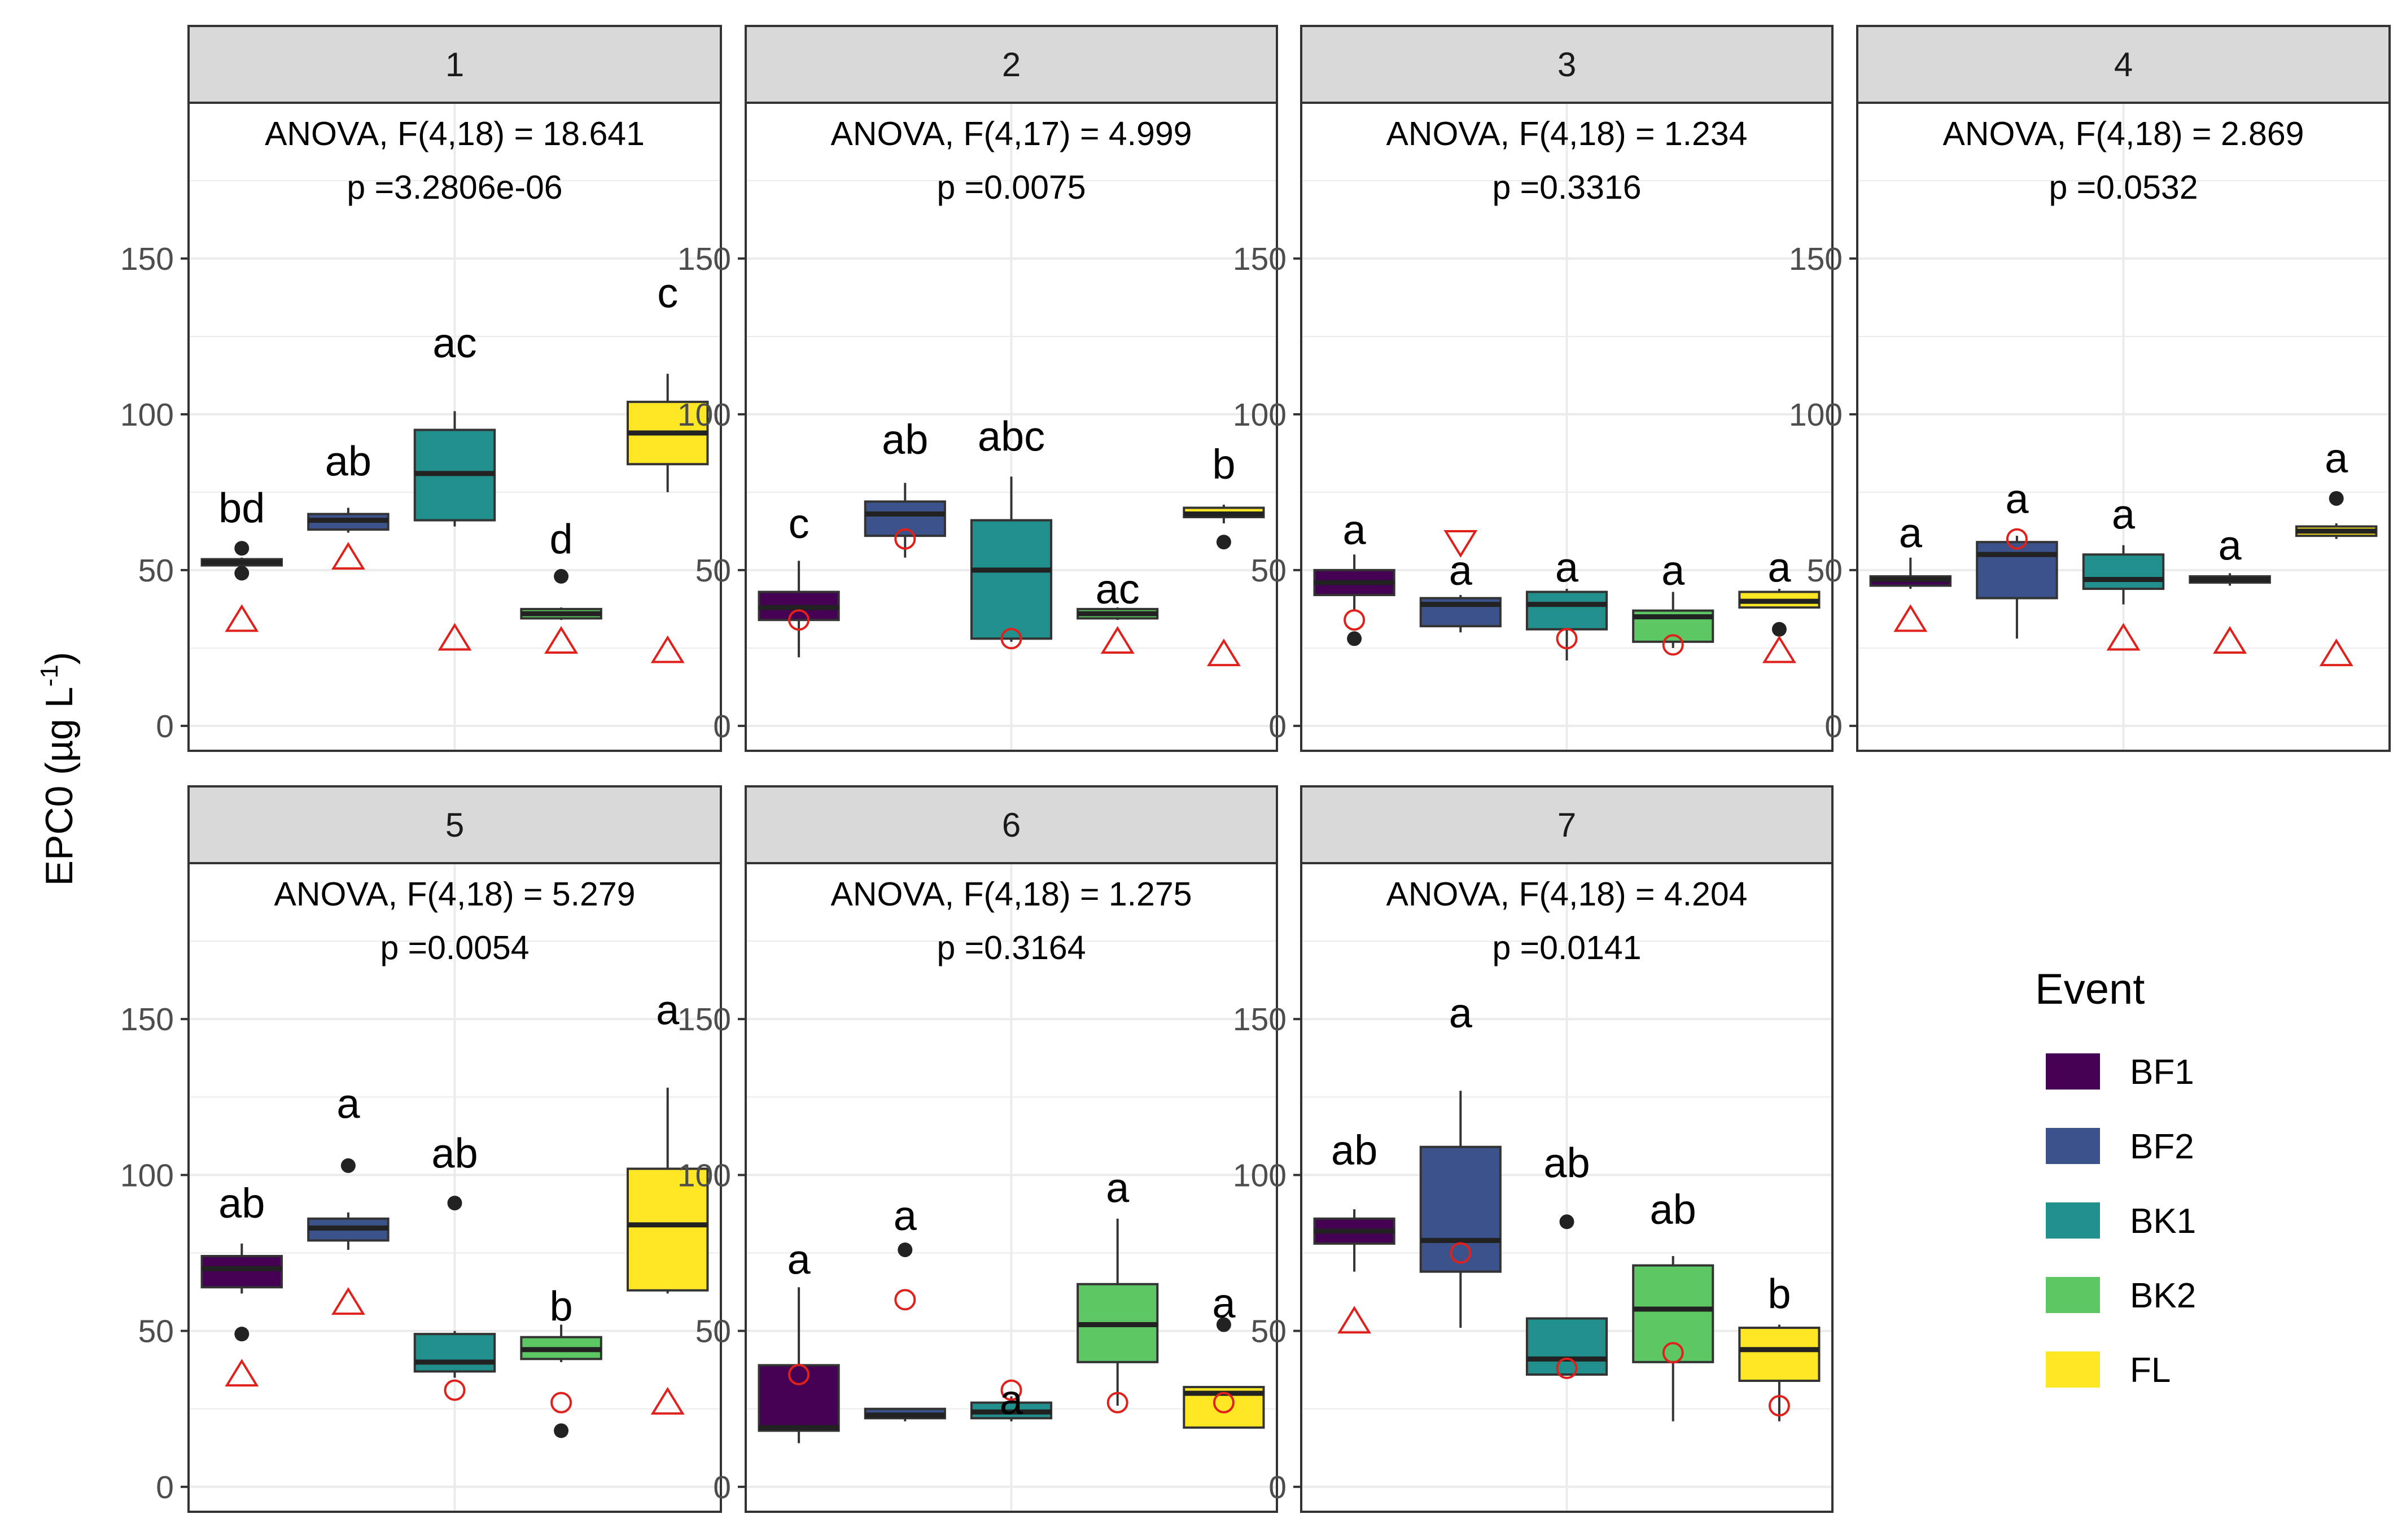  Describe the element at coordinates (2073, 1369) in the screenshot. I see `legend-swatch` at that location.